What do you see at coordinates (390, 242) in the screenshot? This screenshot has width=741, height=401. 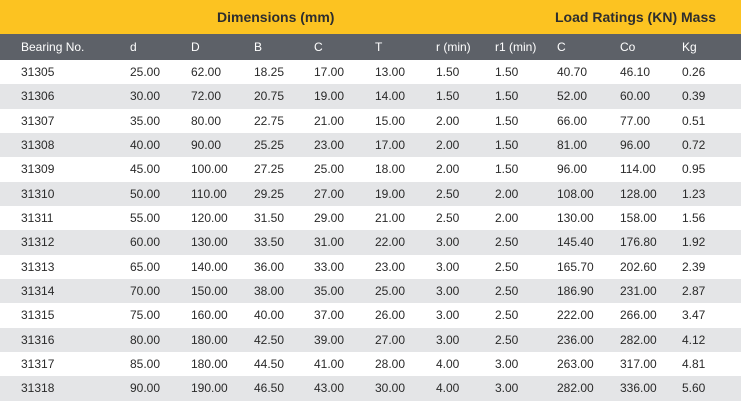 I see `cell-T: 22.00` at bounding box center [390, 242].